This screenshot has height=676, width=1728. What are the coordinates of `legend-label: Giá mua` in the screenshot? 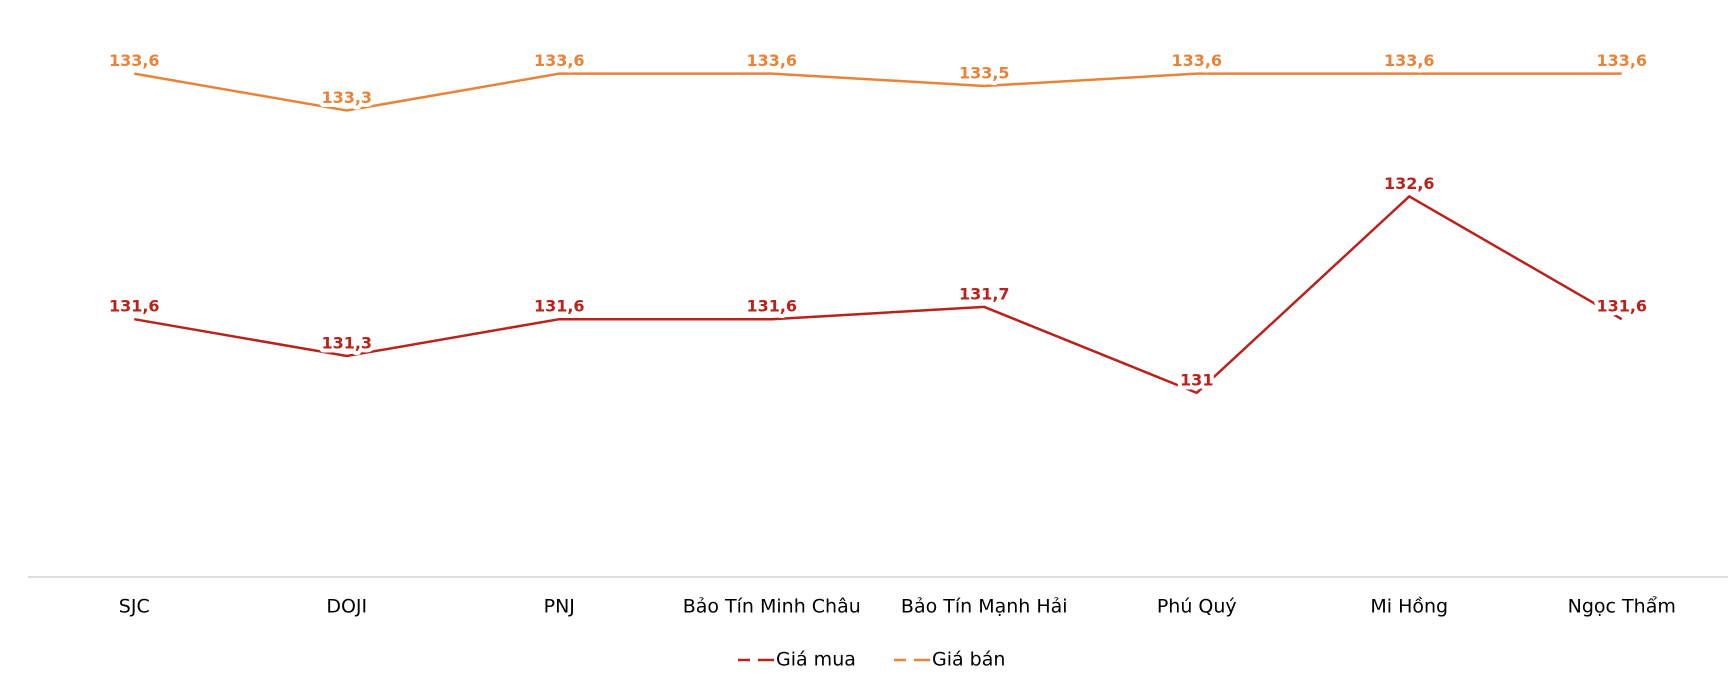 It's located at (816, 660).